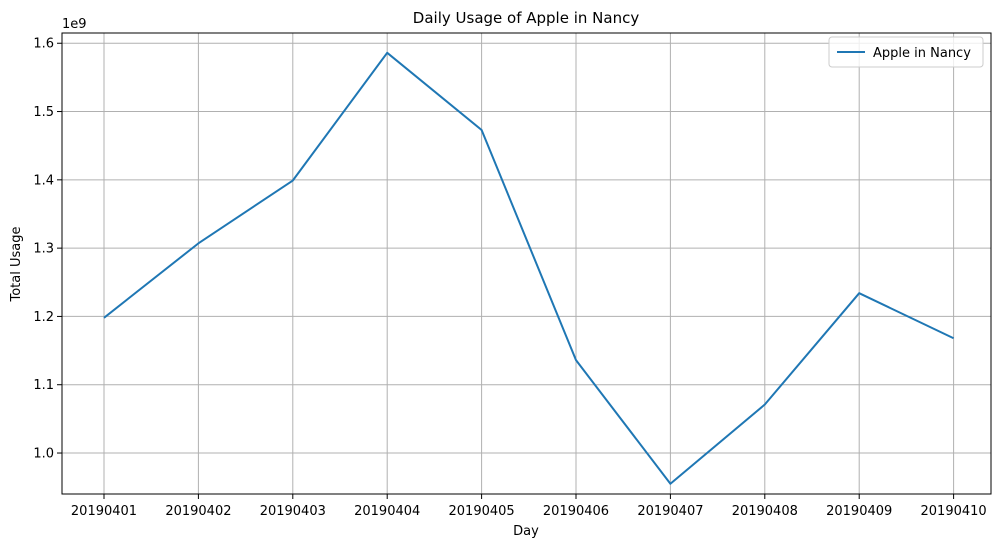 This screenshot has height=547, width=1001. I want to click on x-tick-label: 20190408, so click(765, 511).